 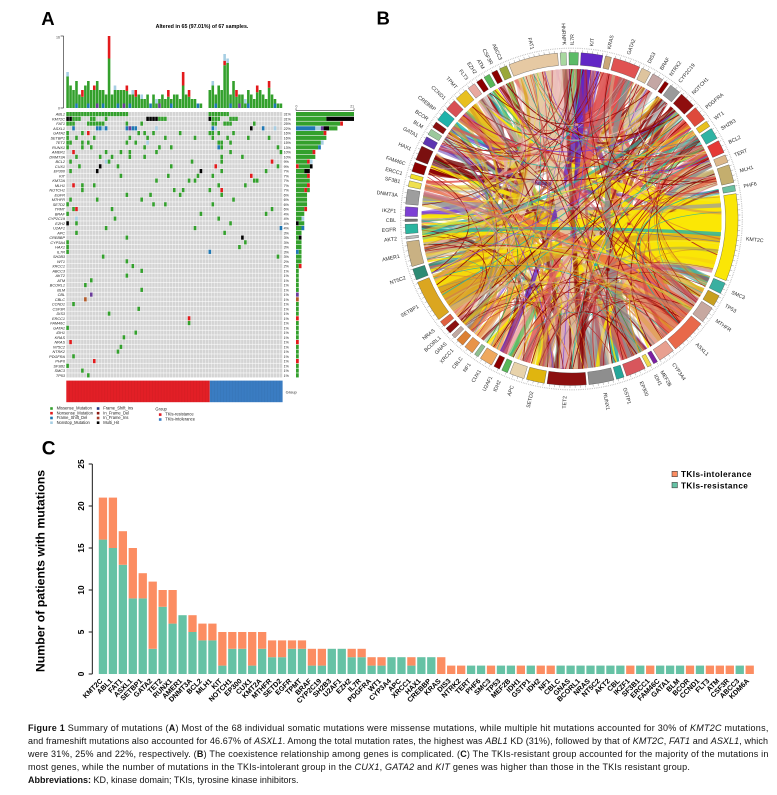 What do you see at coordinates (287, 186) in the screenshot?
I see `svg-text: 7%` at bounding box center [287, 186].